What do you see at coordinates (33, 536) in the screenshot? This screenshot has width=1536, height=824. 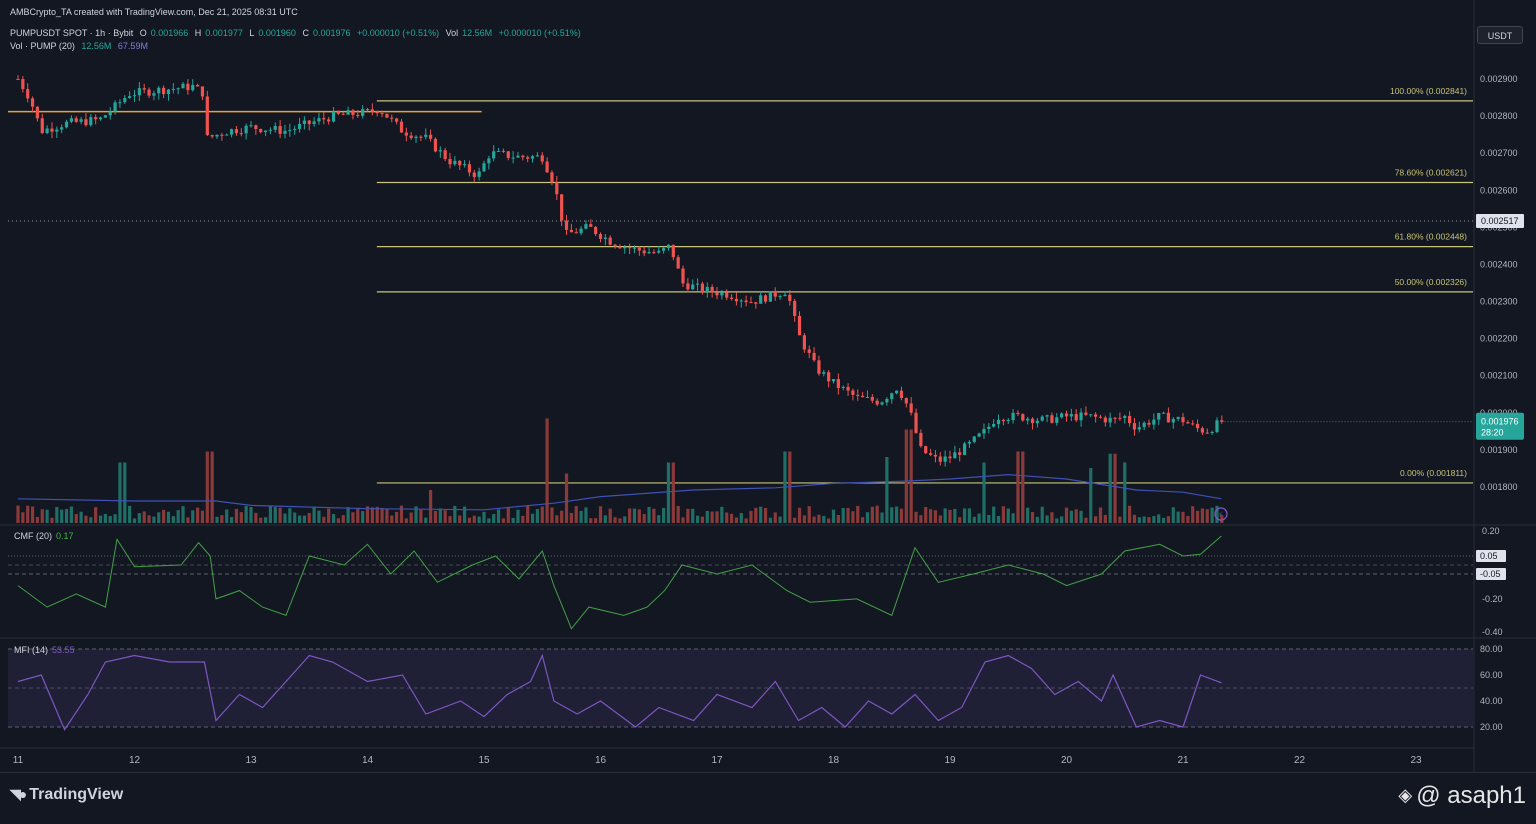 I see `cmf-name: CMF (20)` at bounding box center [33, 536].